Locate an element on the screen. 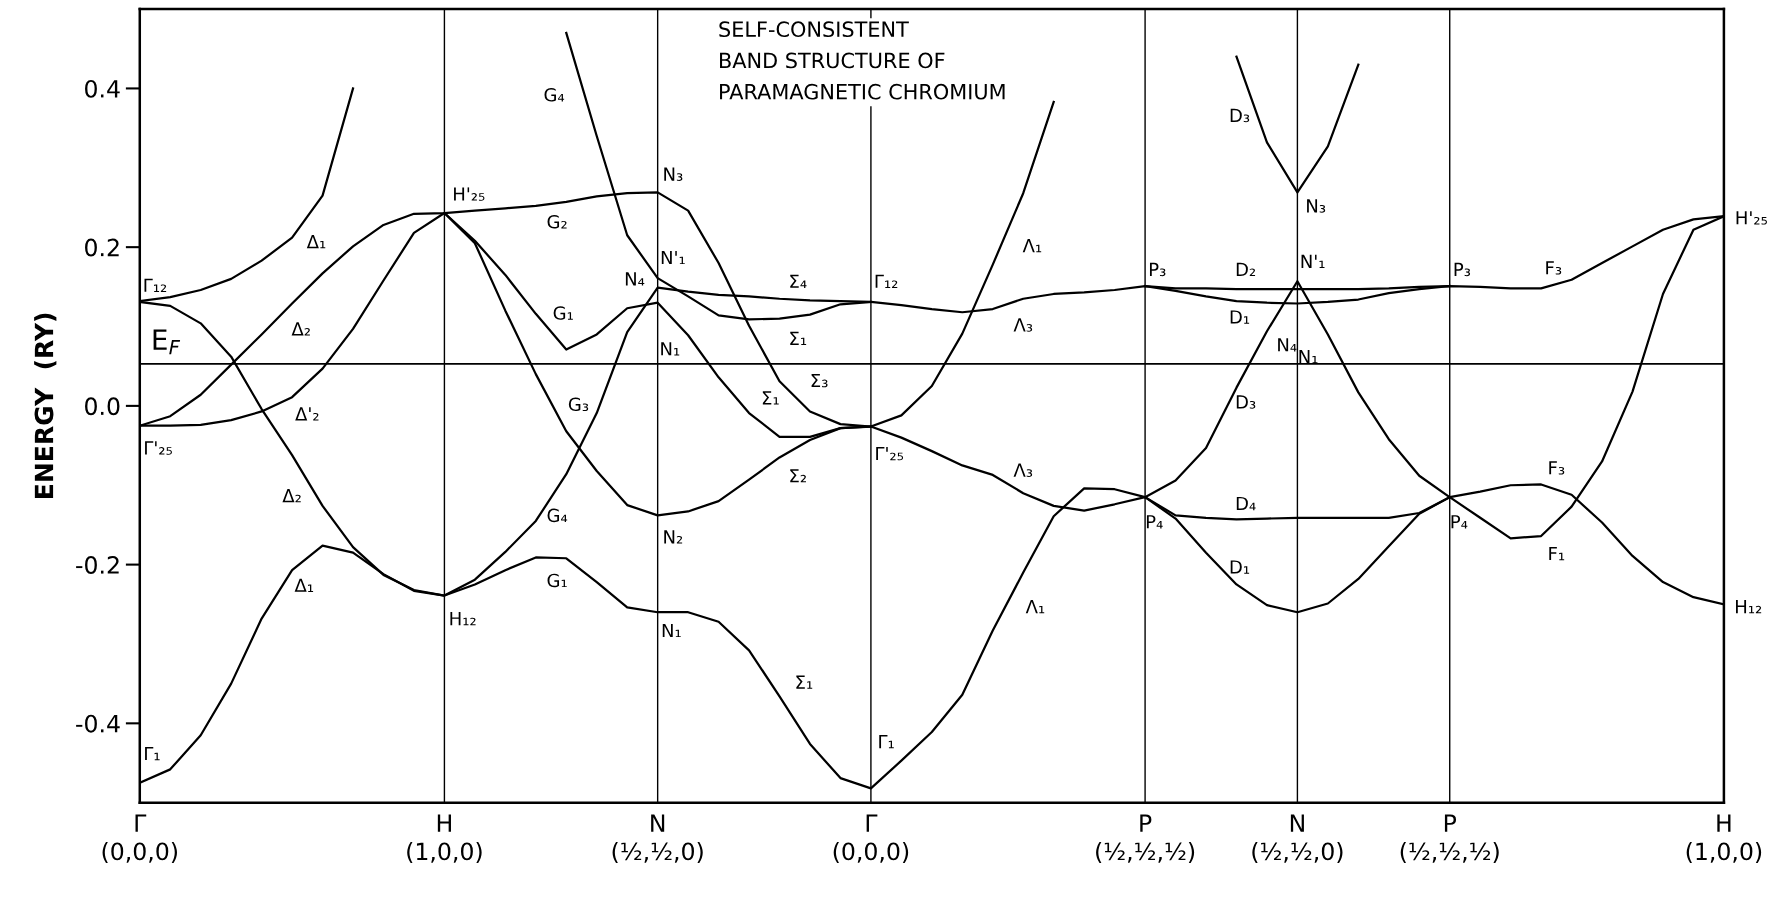  text: SELF-CONSISTENT BAND STRUCTURE OF PARAMAGNETIC CHROMIUM is located at coordinates (862, 60).